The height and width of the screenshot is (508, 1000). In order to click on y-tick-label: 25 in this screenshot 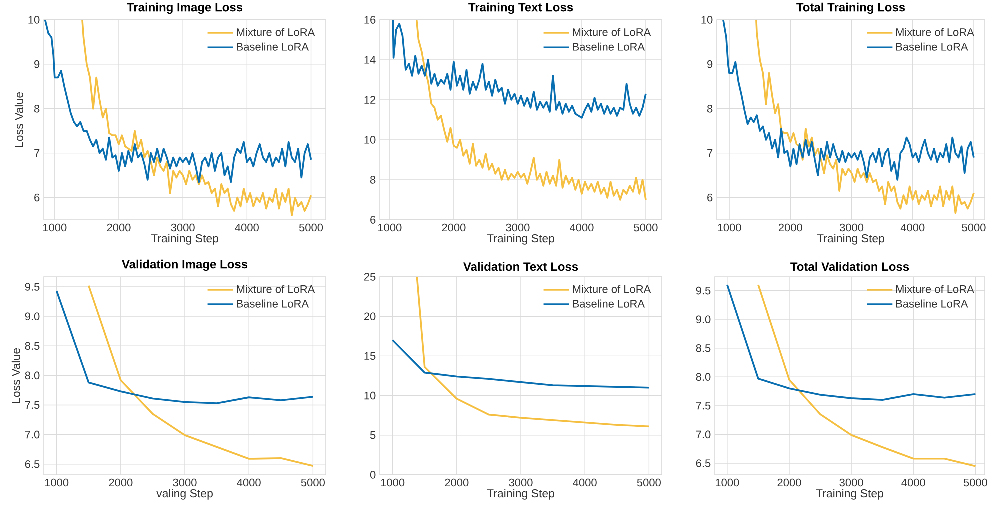, I will do `click(370, 277)`.